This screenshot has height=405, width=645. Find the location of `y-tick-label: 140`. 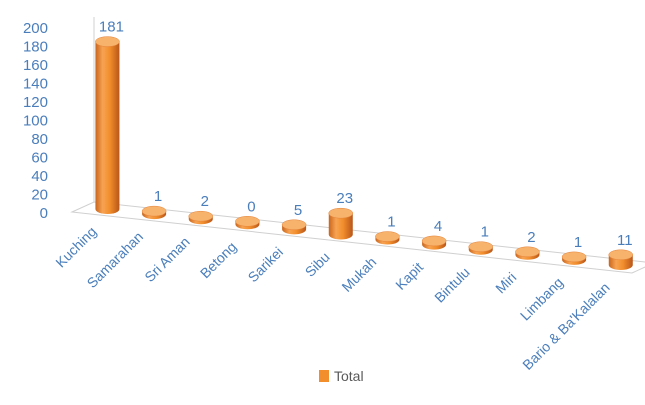

y-tick-label: 140 is located at coordinates (35, 84).